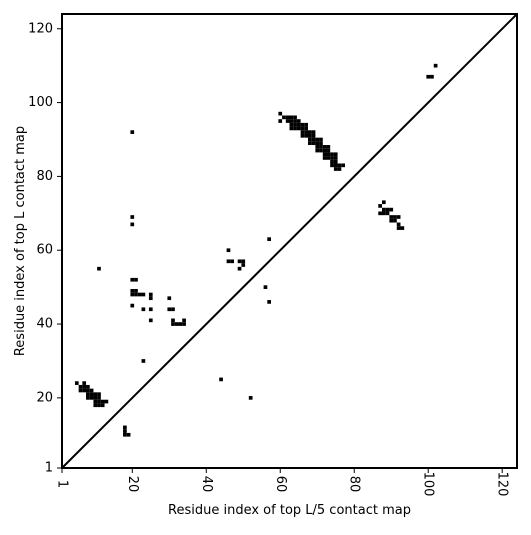 This screenshot has height=535, width=531. Describe the element at coordinates (44, 397) in the screenshot. I see `y-tick-label: 20` at that location.